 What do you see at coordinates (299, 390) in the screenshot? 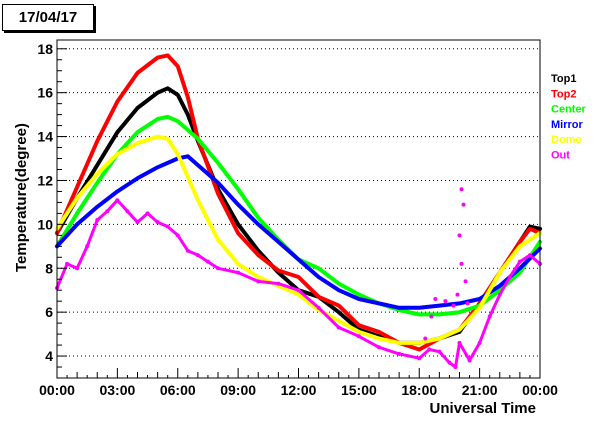
I see `x-tick-label: 12:00` at bounding box center [299, 390].